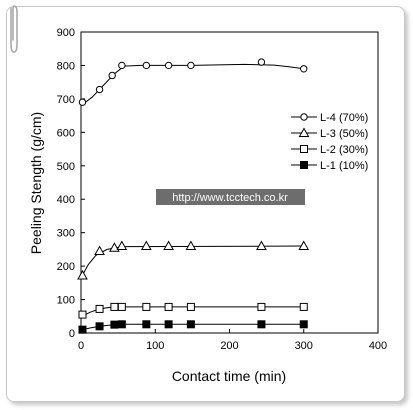 Image resolution: width=413 pixels, height=410 pixels. Describe the element at coordinates (66, 234) in the screenshot. I see `y-tick-label: 300` at that location.